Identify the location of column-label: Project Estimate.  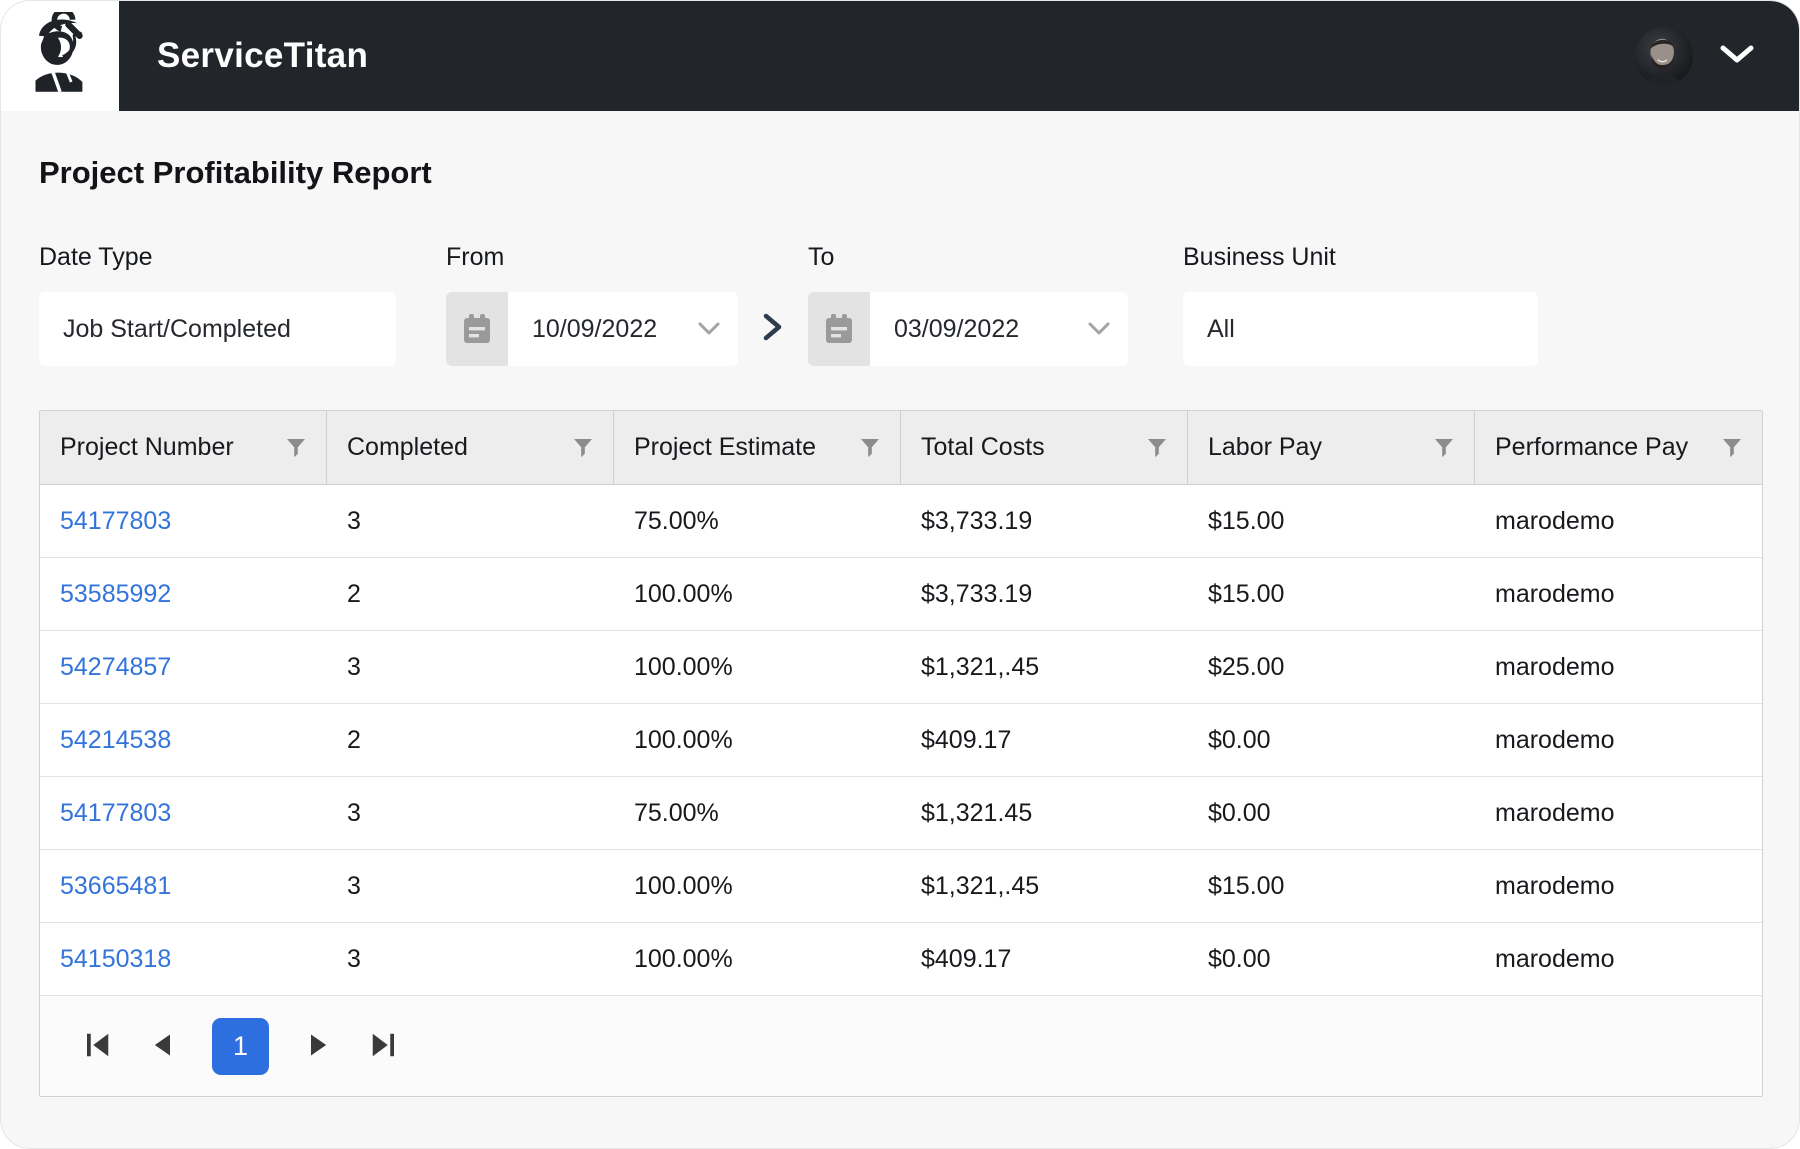
(725, 447).